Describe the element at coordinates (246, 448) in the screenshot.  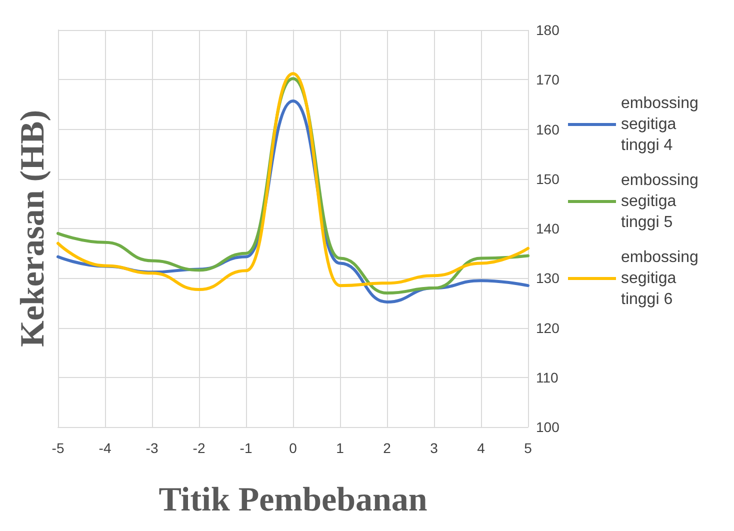
I see `x-tick-label: -1` at that location.